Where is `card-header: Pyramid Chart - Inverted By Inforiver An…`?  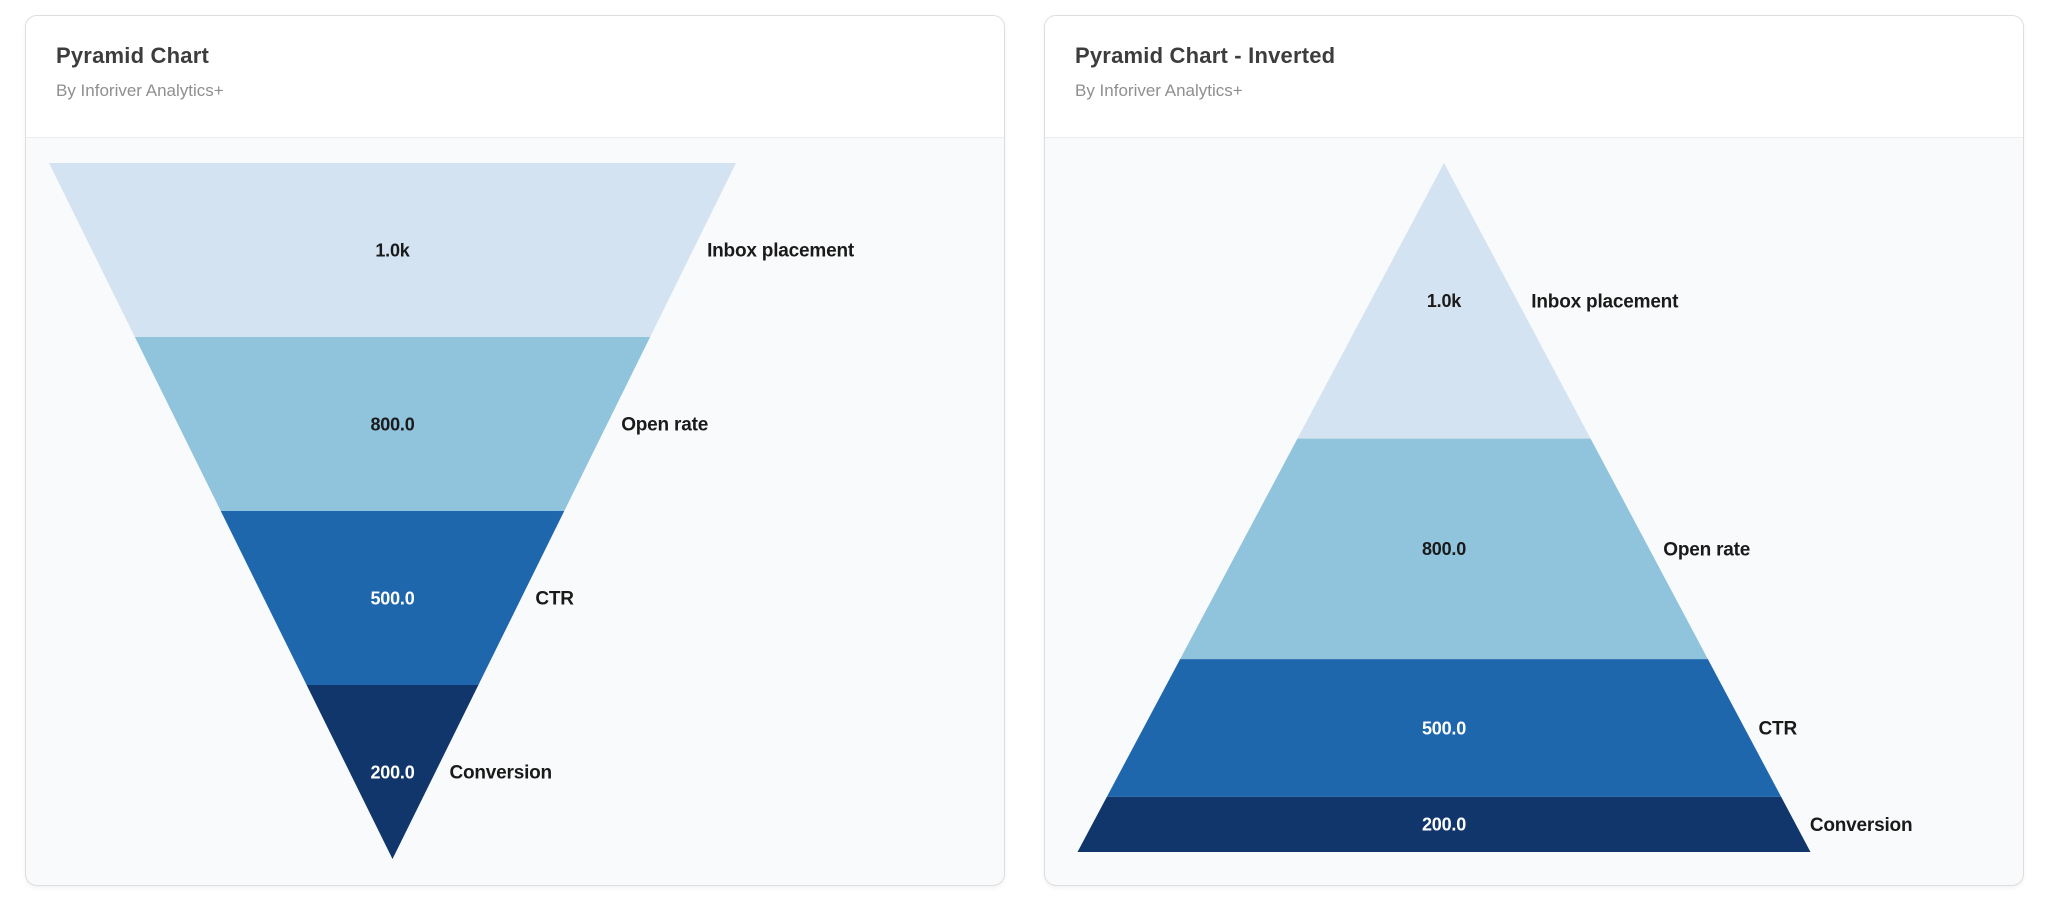
card-header: Pyramid Chart - Inverted By Inforiver An… is located at coordinates (1534, 77).